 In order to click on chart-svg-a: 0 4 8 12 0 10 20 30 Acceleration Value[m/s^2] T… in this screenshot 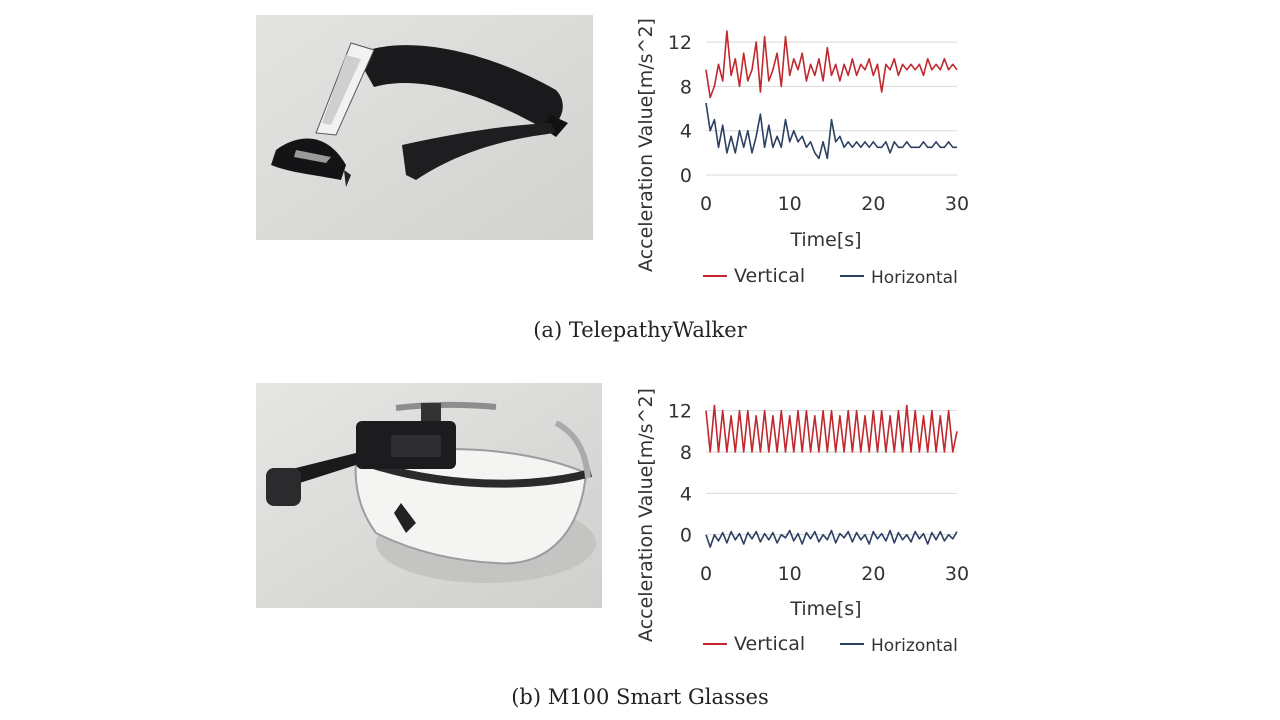, I will do `click(805, 150)`.